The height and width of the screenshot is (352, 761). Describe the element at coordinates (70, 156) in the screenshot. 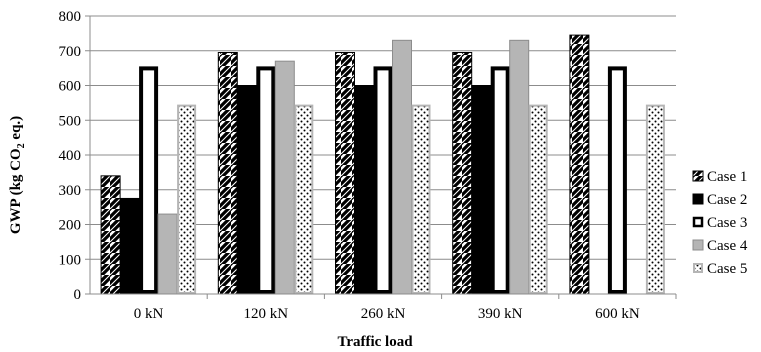

I see `y-tick-label: 400` at that location.